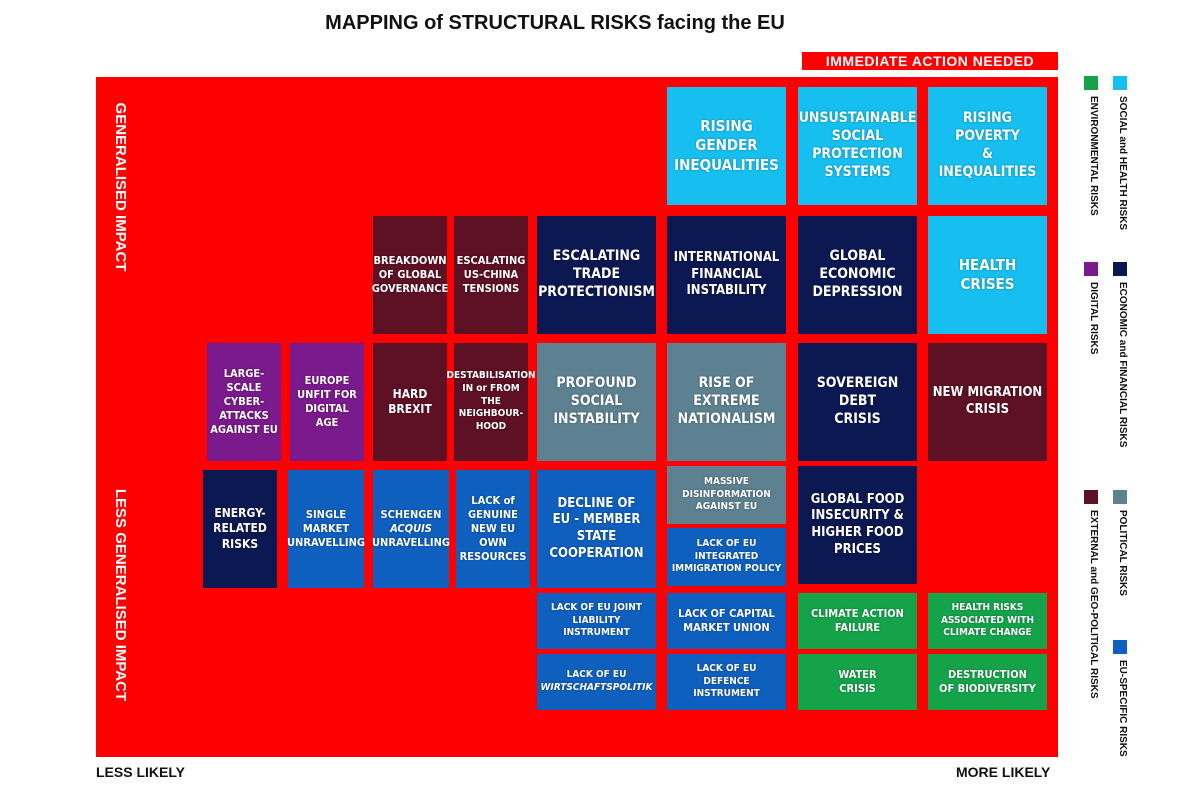 The height and width of the screenshot is (800, 1200). Describe the element at coordinates (1122, 163) in the screenshot. I see `legend-label: SOCIAL and HEALTH RISKS` at that location.